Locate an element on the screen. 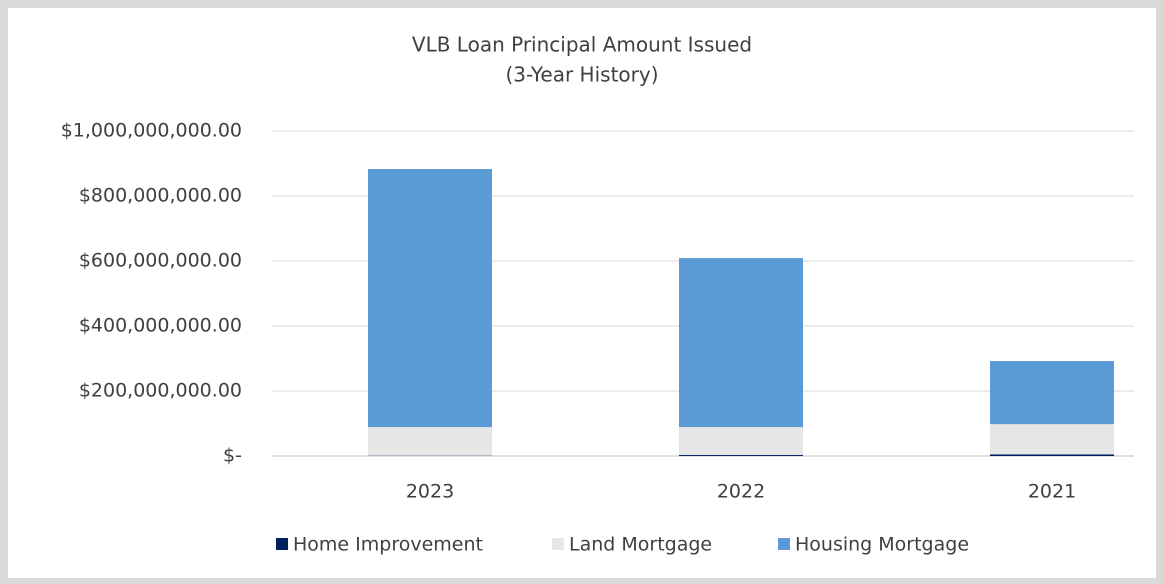  x-tick-label: 2021 is located at coordinates (1052, 492).